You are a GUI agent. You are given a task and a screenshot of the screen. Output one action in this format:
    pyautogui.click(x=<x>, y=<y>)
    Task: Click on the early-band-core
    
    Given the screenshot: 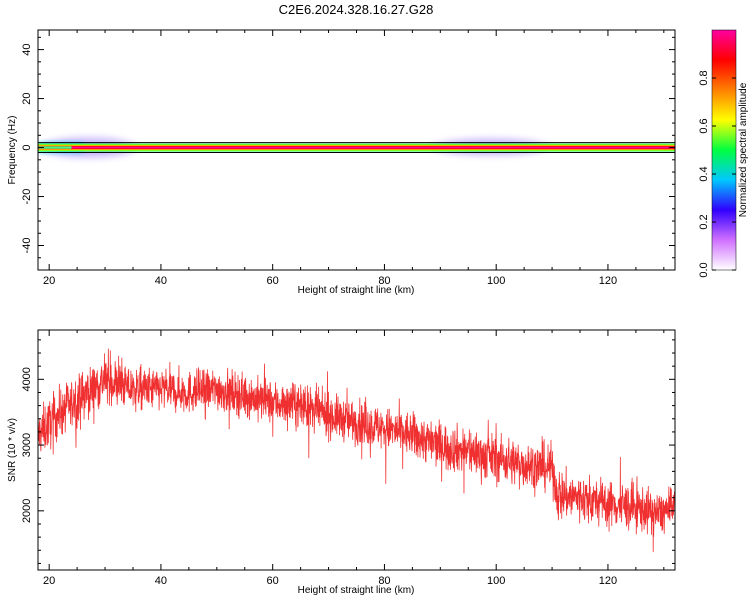 What is the action you would take?
    pyautogui.click(x=55, y=147)
    